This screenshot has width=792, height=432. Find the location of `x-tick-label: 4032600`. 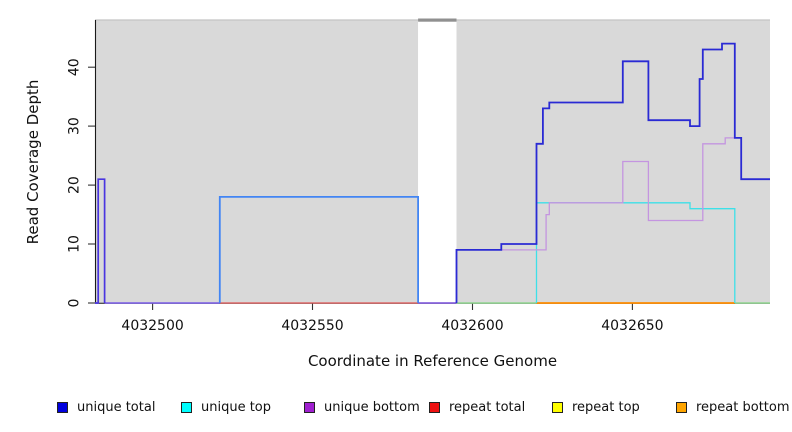

x-tick-label: 4032600 is located at coordinates (472, 326).